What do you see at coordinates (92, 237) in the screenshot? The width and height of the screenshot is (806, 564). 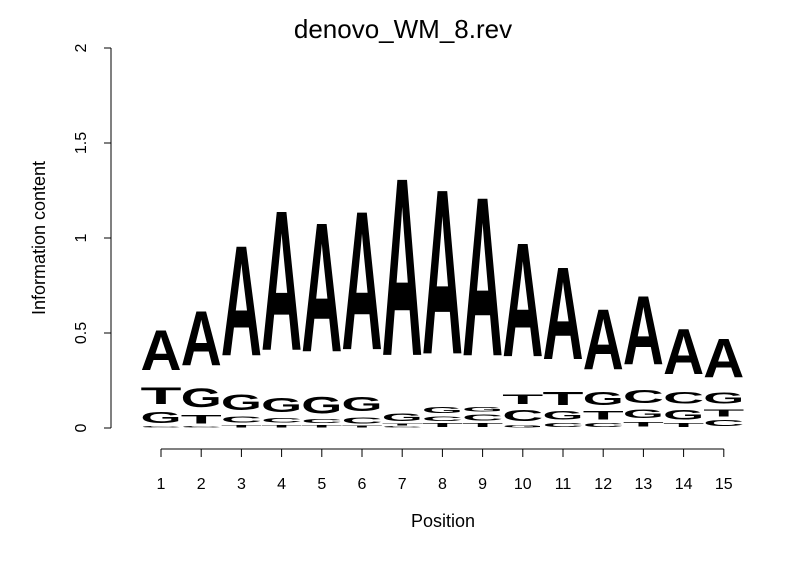 I see `y-axis: 0 0.5 1 1.5 2` at bounding box center [92, 237].